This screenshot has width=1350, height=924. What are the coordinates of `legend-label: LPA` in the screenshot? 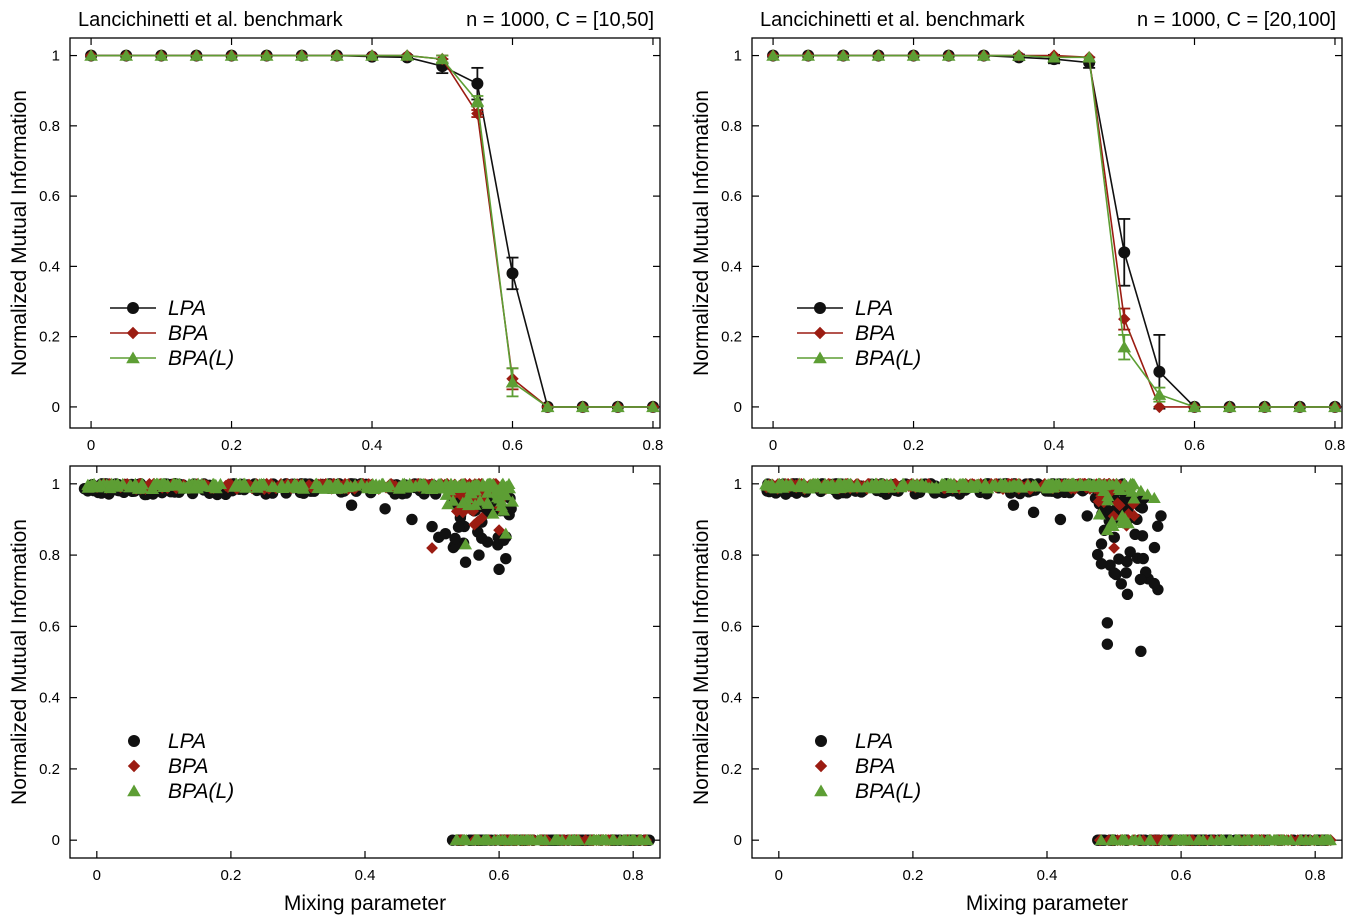 It's located at (187, 741).